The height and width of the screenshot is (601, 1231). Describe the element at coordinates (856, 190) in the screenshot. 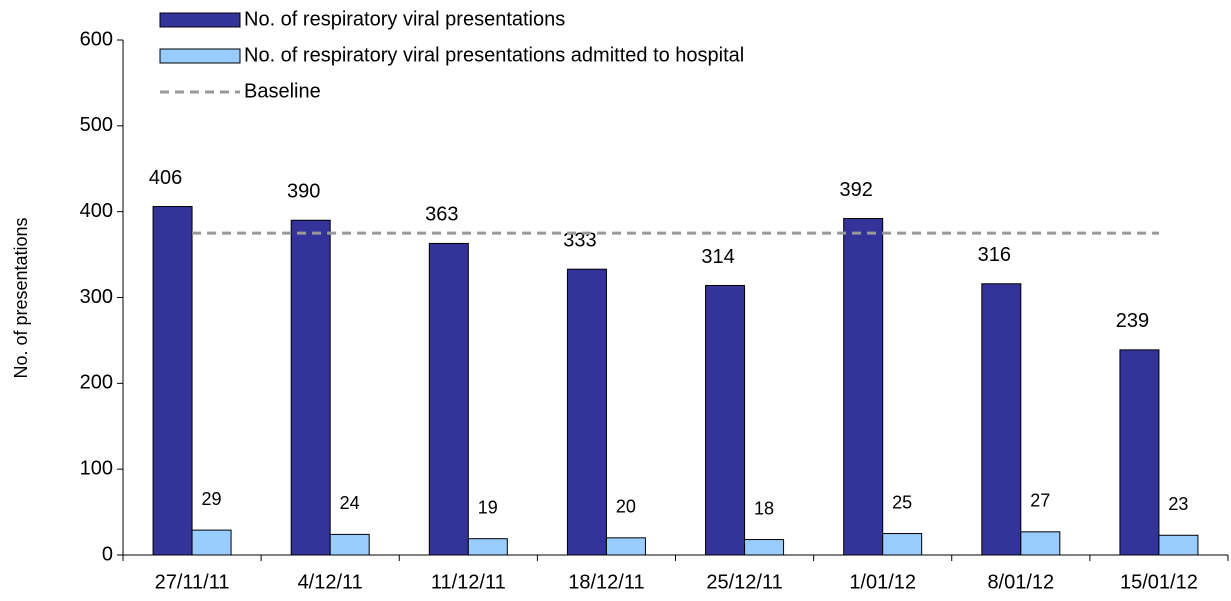

I see `data-label: 392` at that location.